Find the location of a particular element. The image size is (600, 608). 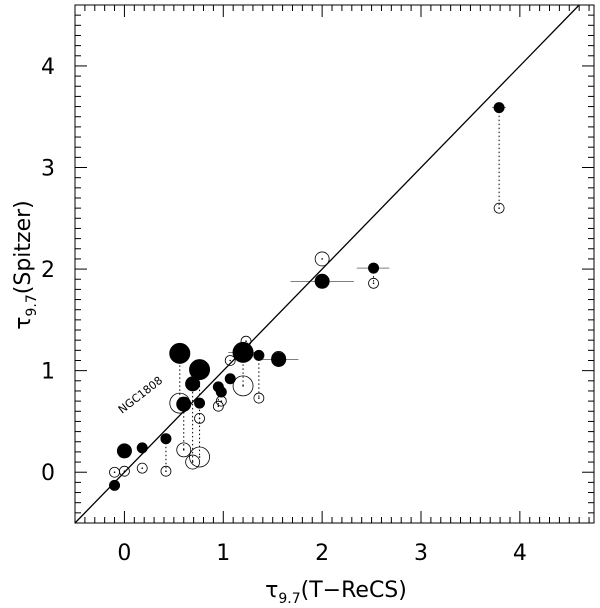

y-axis-title: τ9.7(Spitzer) is located at coordinates (25, 264).